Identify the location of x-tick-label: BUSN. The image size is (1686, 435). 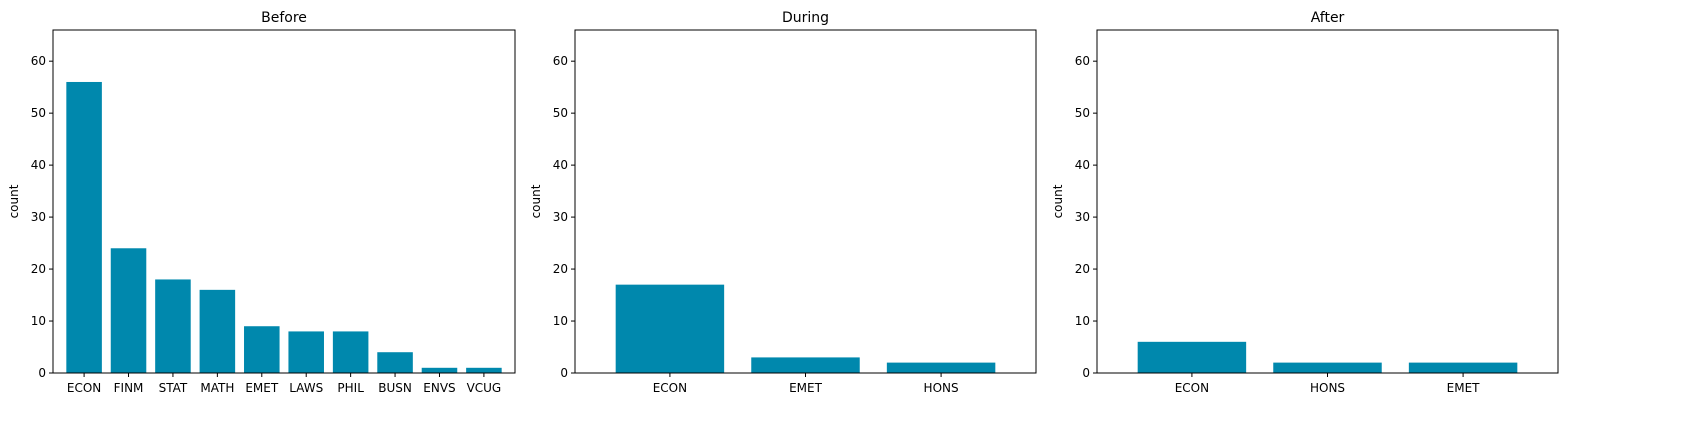
(395, 388).